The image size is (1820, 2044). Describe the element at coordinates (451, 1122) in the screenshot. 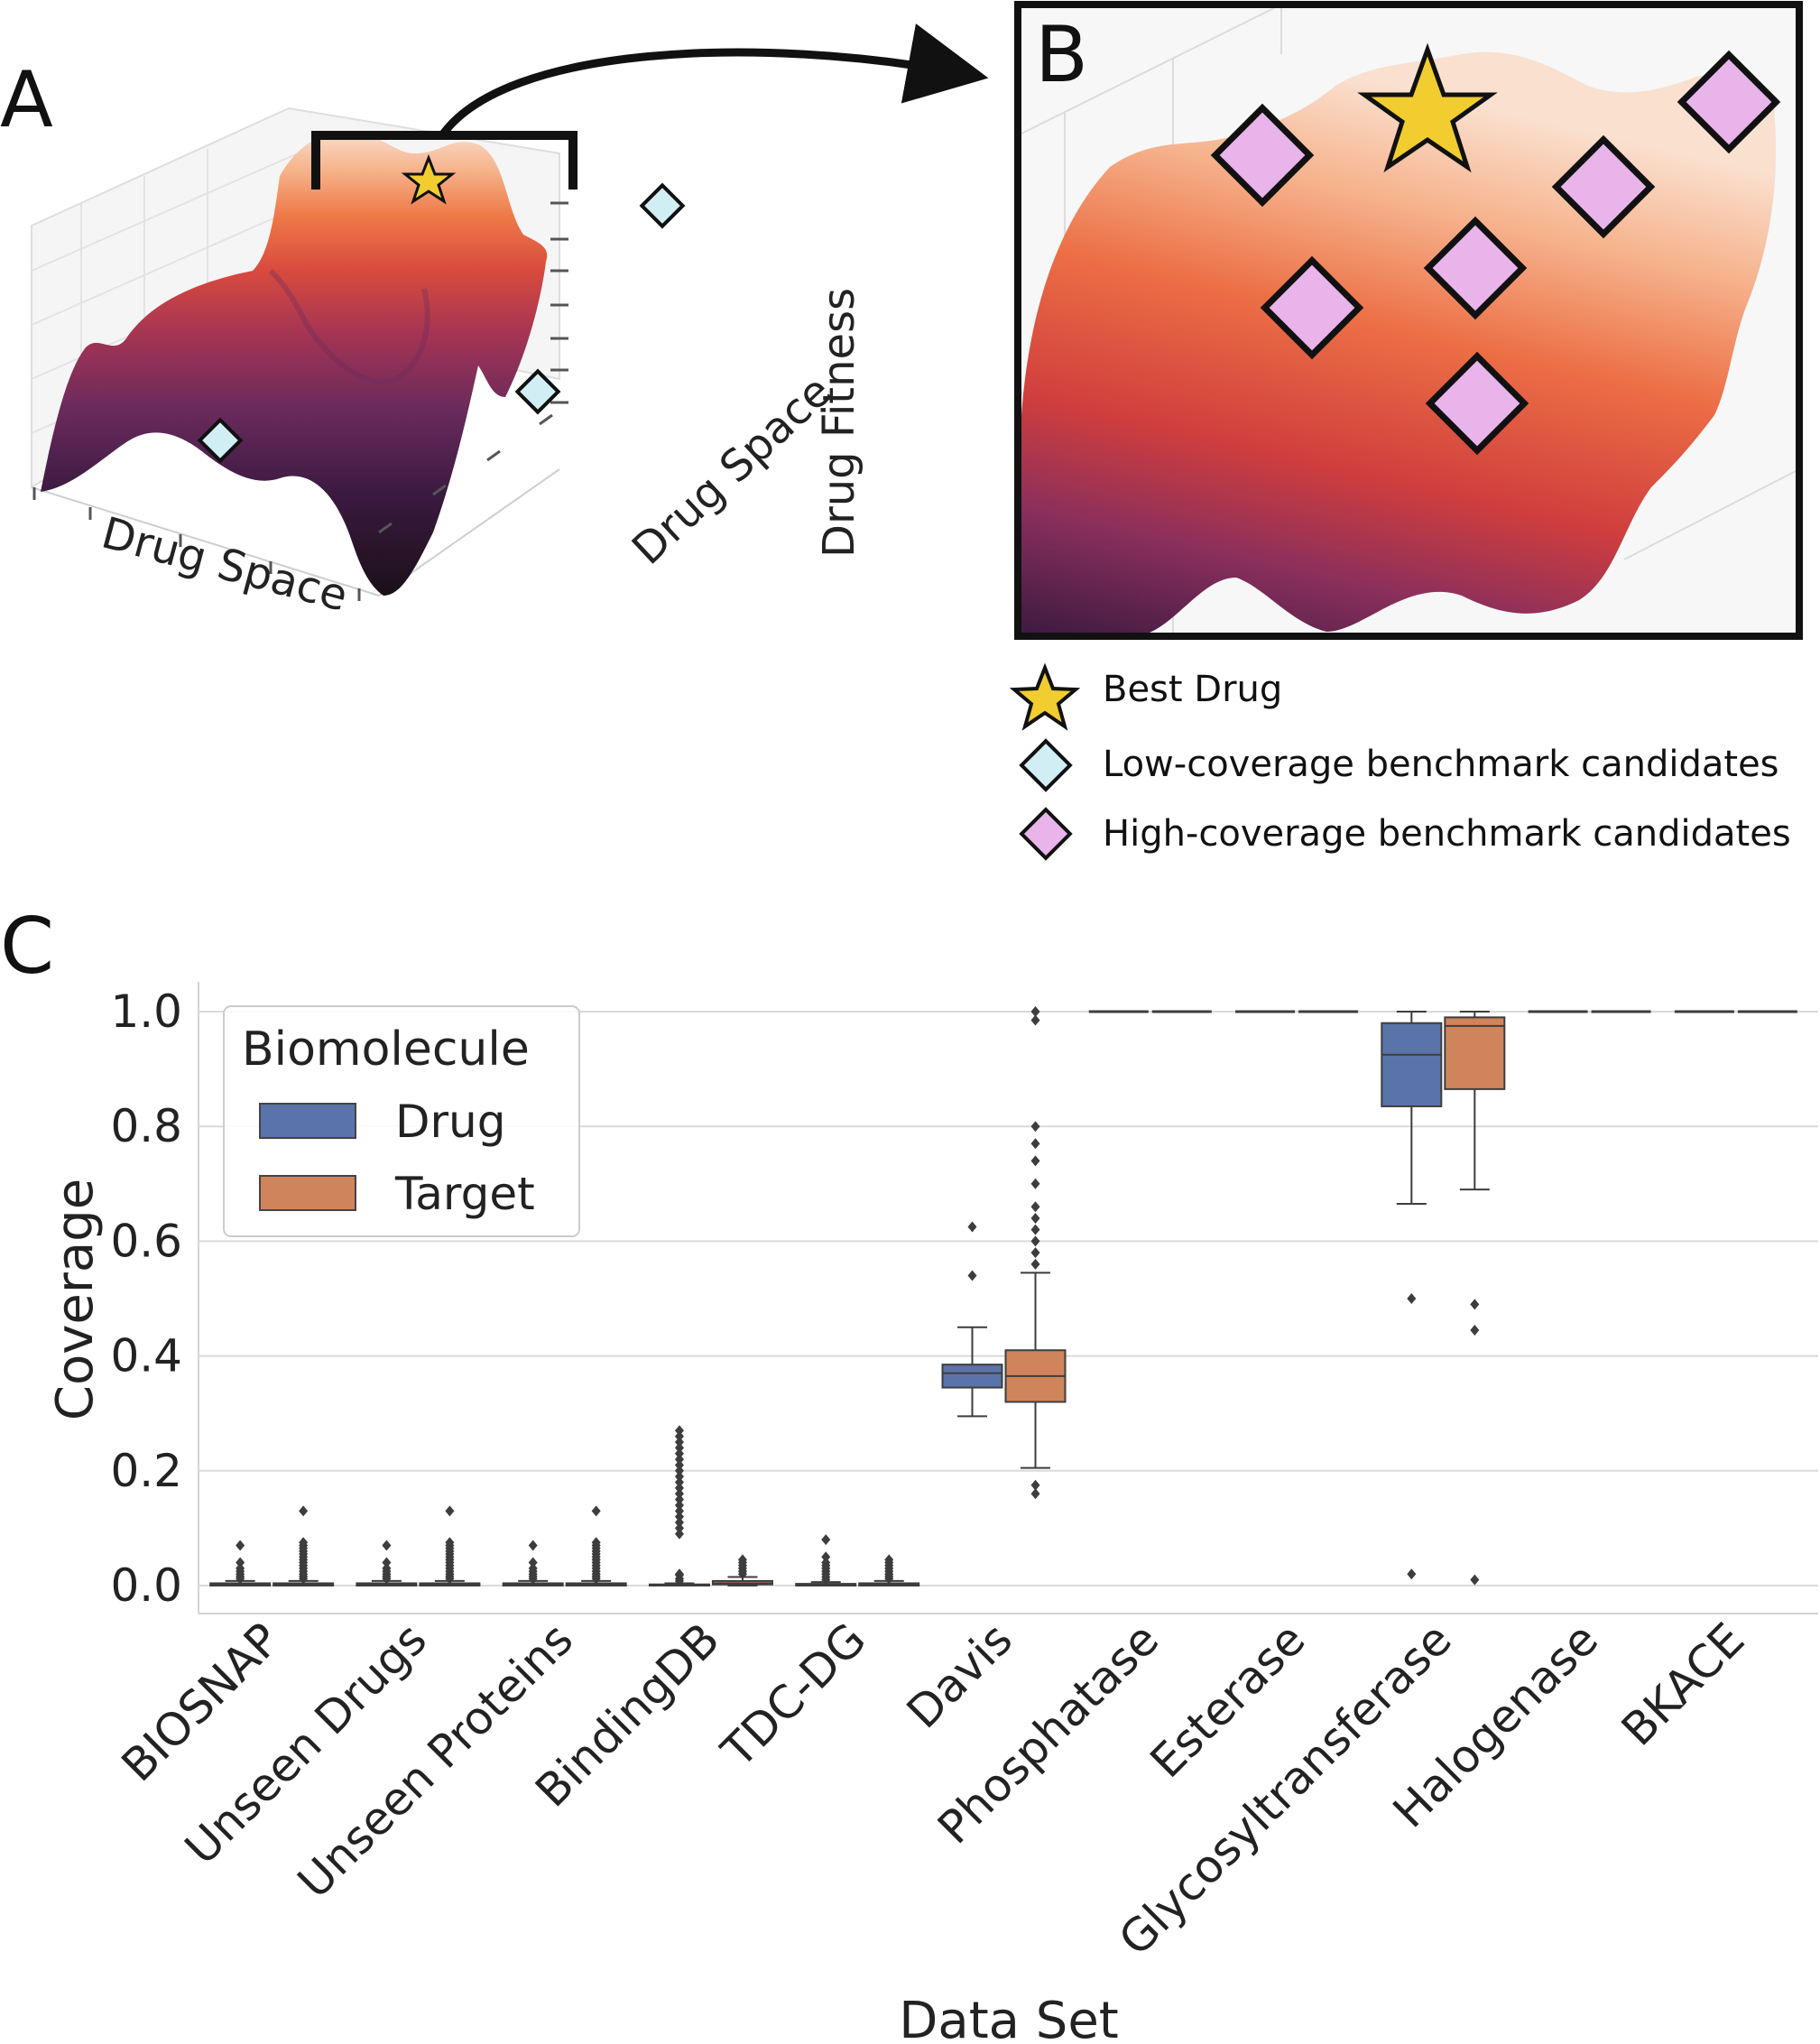

I see `legend-label-drug: Drug` at that location.